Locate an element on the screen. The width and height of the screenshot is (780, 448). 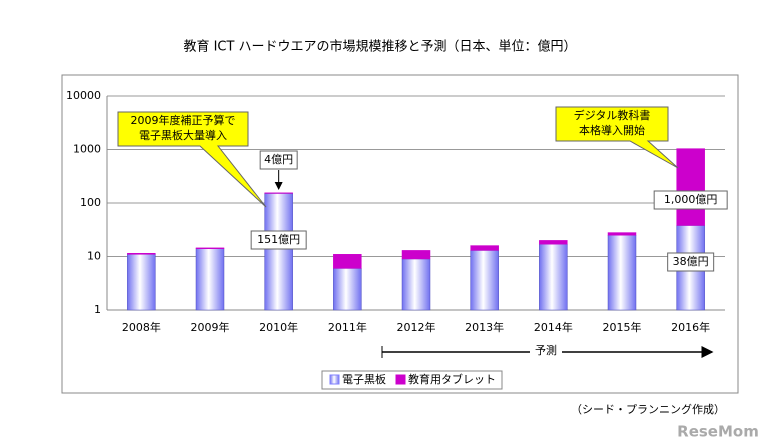
chart-title: 教育 ICT ハードウエアの市場規模推移と予測（日本、単位：億円） is located at coordinates (379, 47).